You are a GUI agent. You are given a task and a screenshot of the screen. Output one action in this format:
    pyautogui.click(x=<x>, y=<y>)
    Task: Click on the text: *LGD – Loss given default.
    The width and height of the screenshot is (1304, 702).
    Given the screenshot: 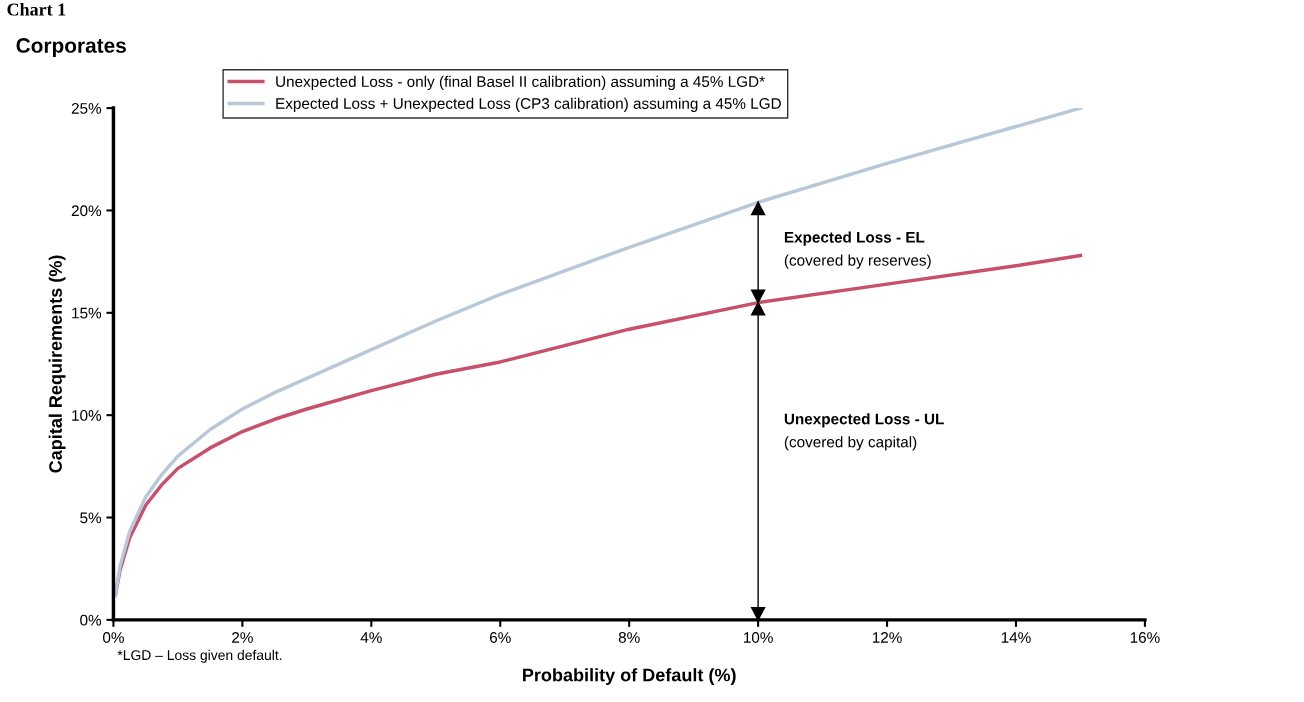 What is the action you would take?
    pyautogui.click(x=199, y=656)
    